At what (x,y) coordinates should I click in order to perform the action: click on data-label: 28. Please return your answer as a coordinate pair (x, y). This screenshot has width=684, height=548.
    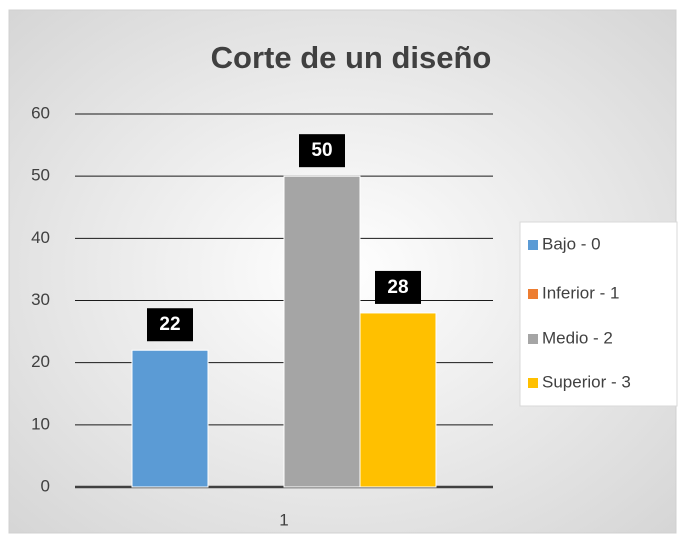
    Looking at the image, I should click on (397, 287).